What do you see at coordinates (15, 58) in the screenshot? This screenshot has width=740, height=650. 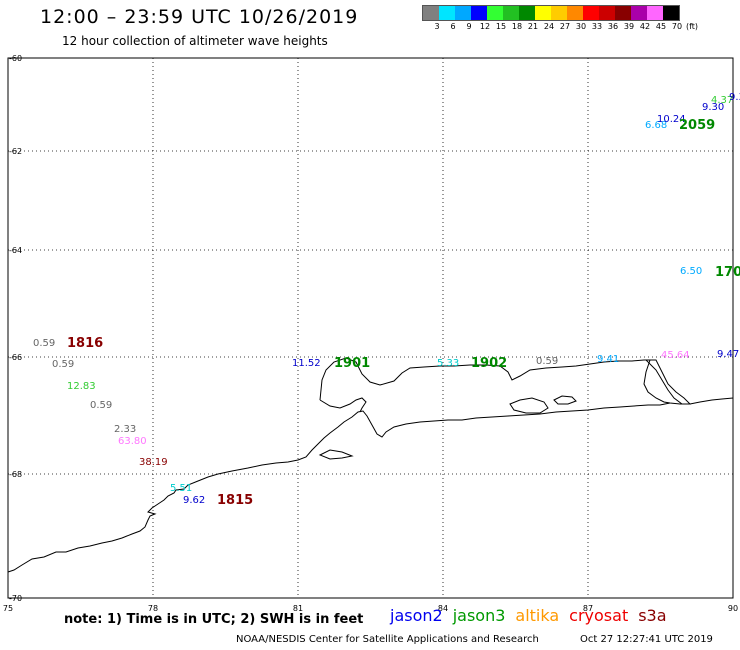 I see `latitude-label: -60` at bounding box center [15, 58].